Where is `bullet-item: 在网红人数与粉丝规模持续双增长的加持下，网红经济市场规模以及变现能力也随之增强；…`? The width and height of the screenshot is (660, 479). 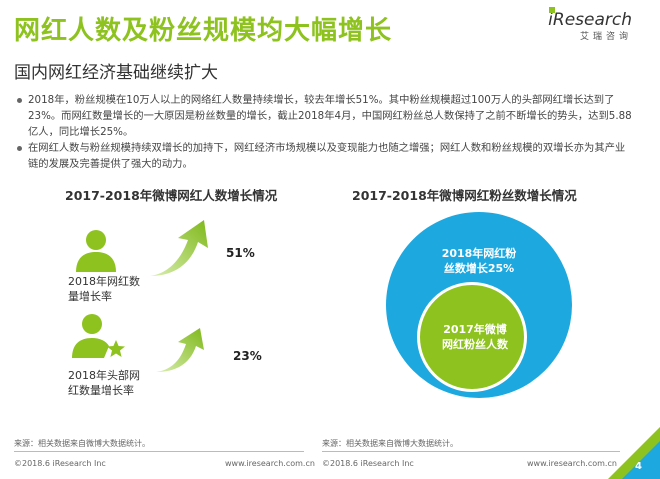 bullet-item: 在网红人数与粉丝规模持续双增长的加持下，网红经济市场规模以及变现能力也随之增强；… is located at coordinates (324, 156).